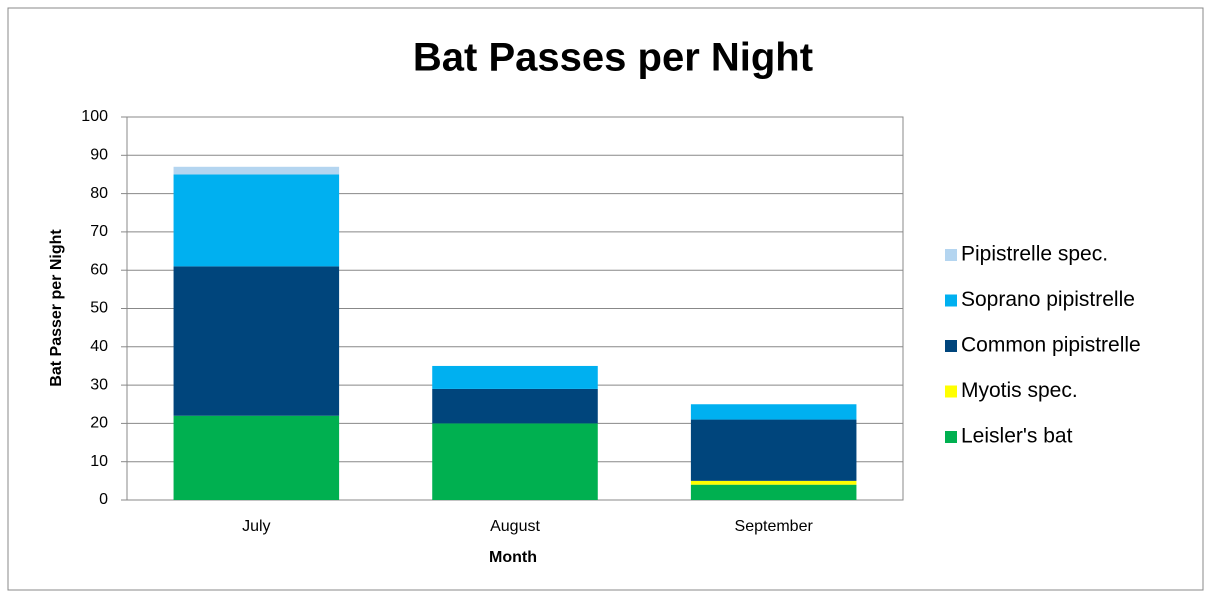 The width and height of the screenshot is (1211, 596). Describe the element at coordinates (774, 526) in the screenshot. I see `x-tick-label: September` at that location.